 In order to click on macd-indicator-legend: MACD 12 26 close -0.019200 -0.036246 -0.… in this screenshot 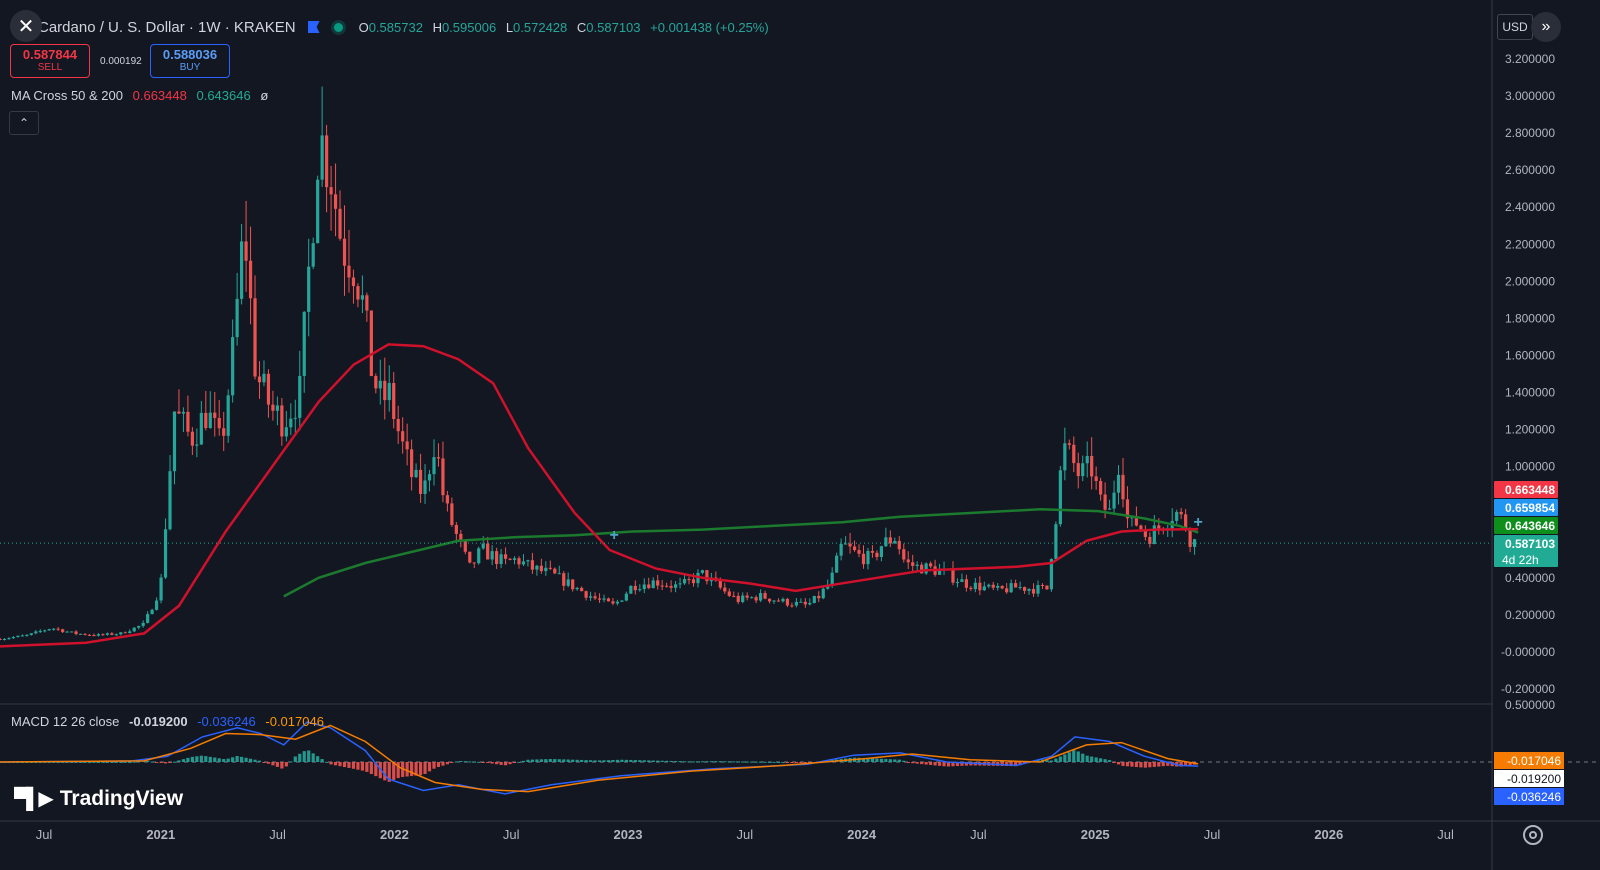, I will do `click(167, 721)`.